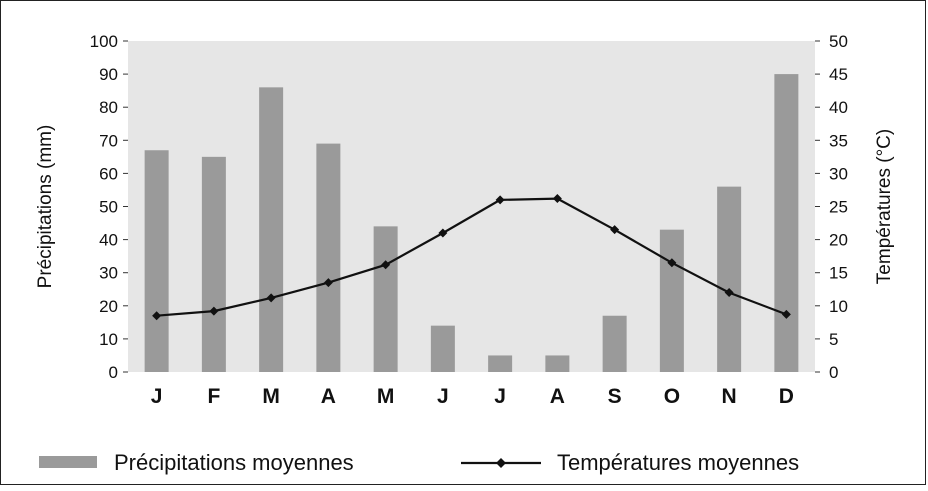 This screenshot has width=928, height=491. I want to click on x-tick-label: O, so click(672, 396).